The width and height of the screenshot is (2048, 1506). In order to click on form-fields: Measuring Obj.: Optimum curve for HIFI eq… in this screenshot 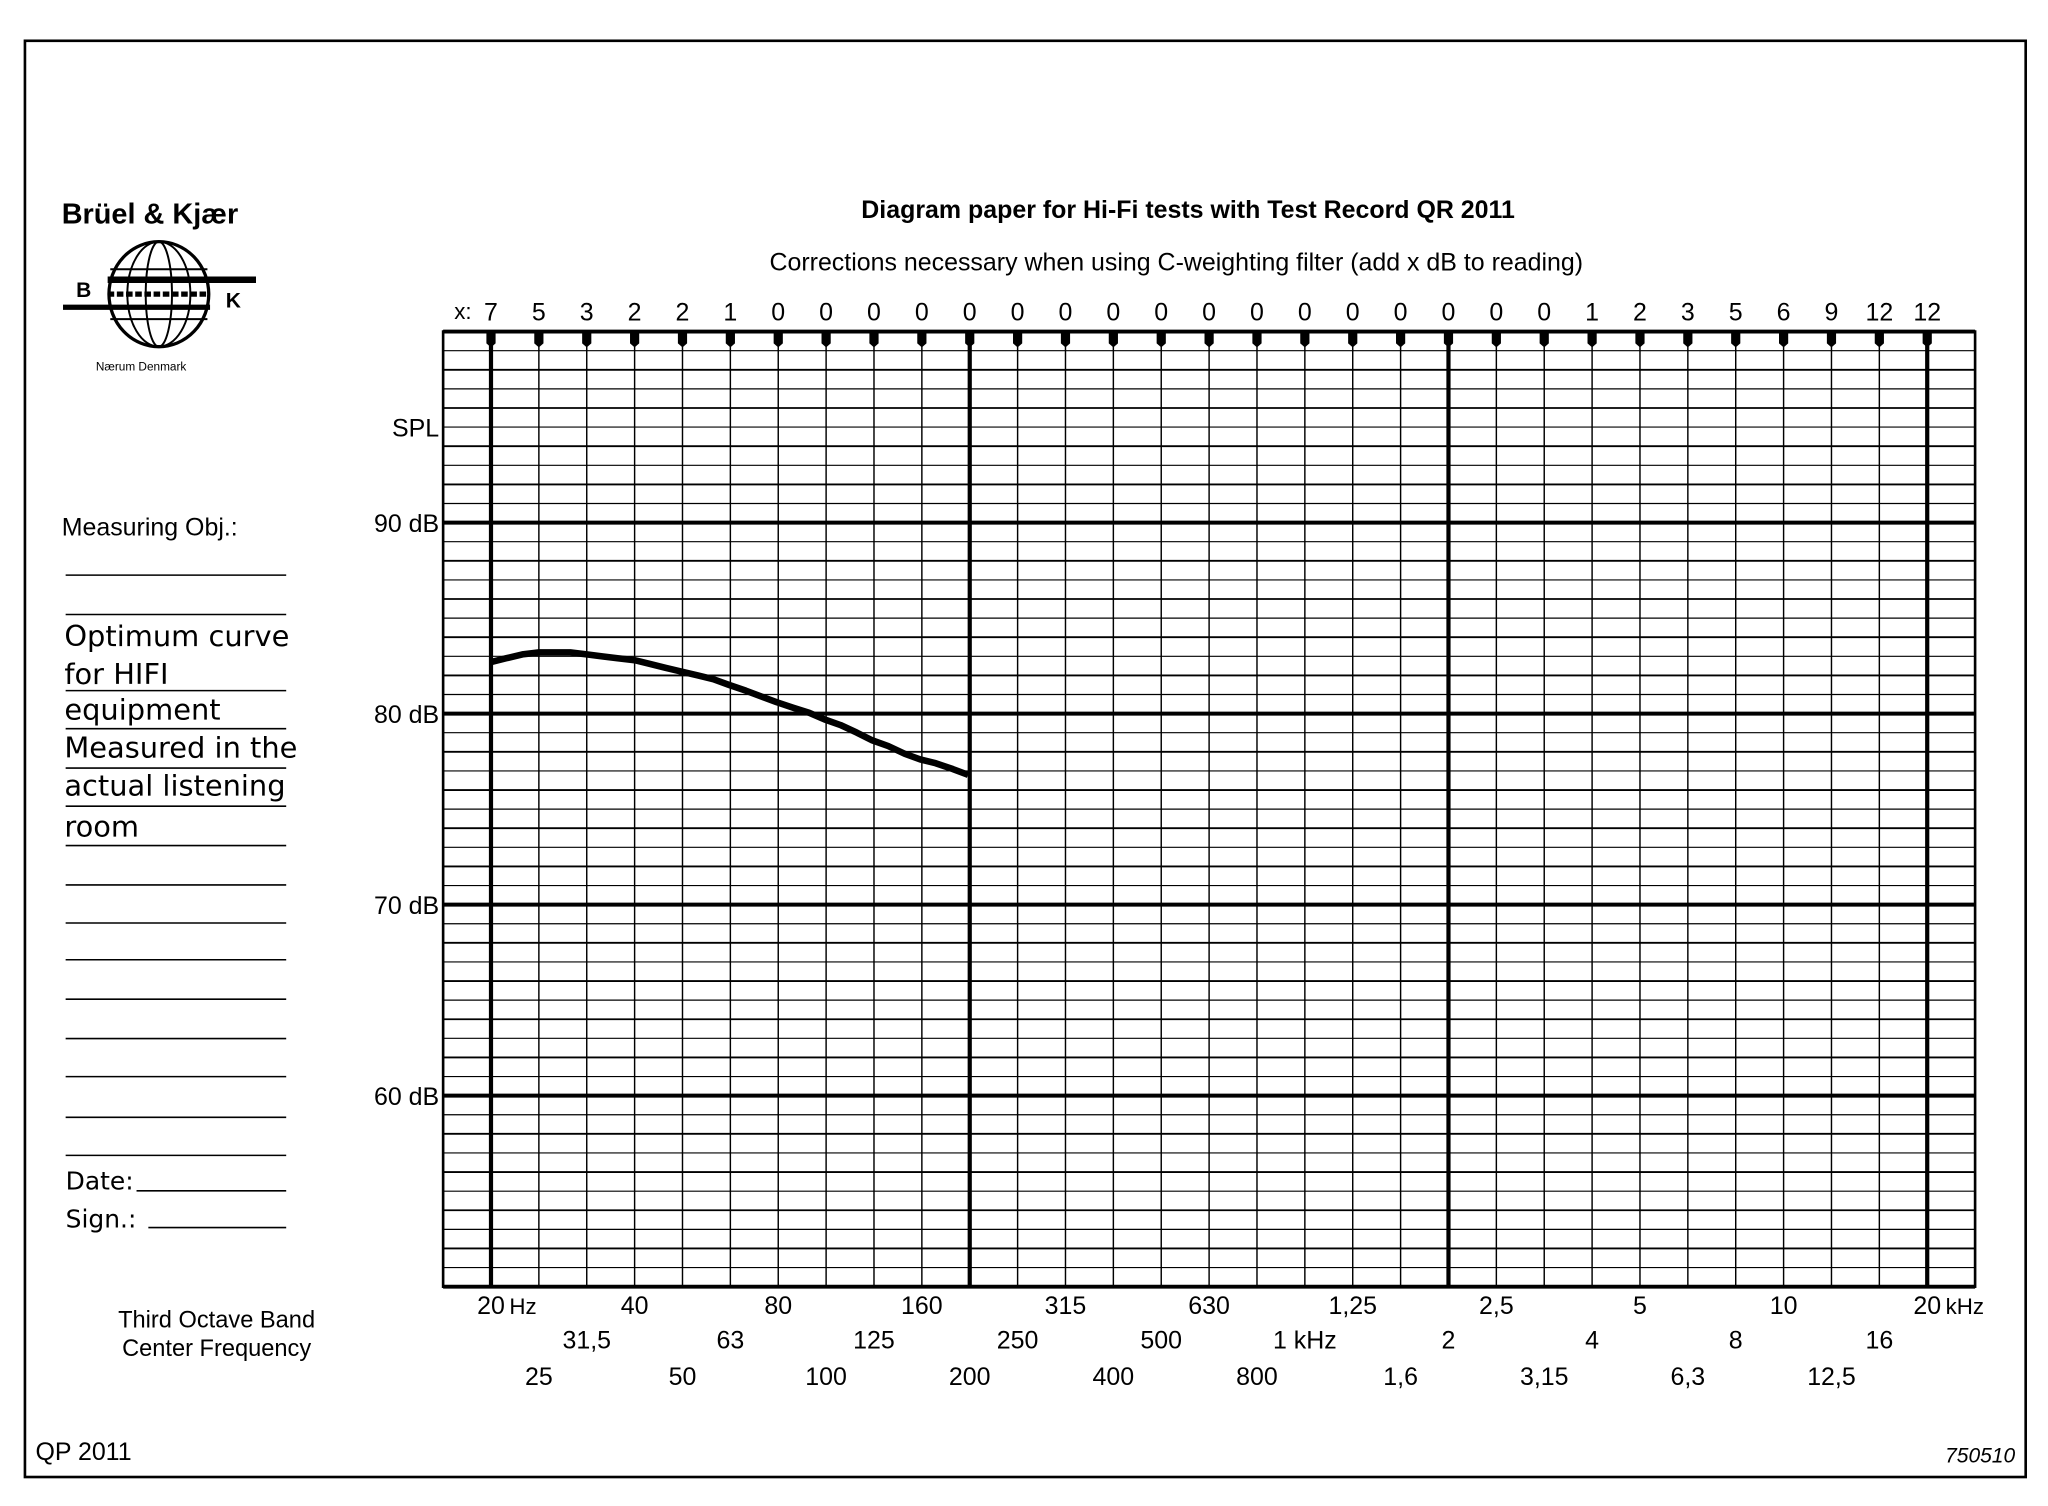, I will do `click(180, 874)`.